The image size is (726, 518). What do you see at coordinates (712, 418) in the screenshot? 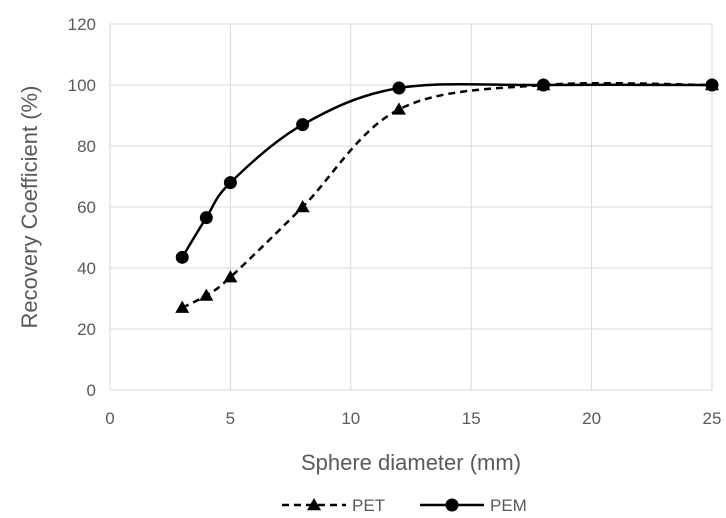
I see `x-tick-label: 25` at bounding box center [712, 418].